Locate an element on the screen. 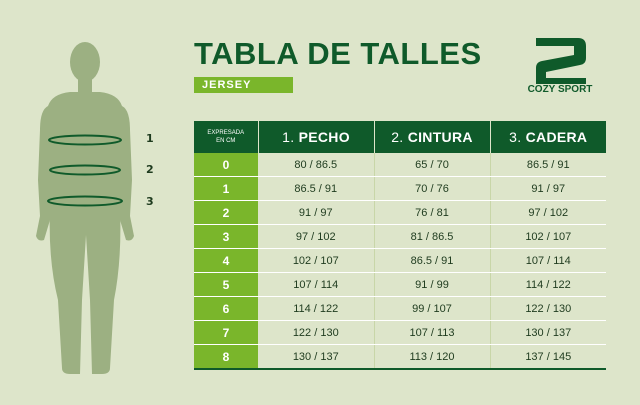 The height and width of the screenshot is (405, 640). chest-measure-line is located at coordinates (85, 140).